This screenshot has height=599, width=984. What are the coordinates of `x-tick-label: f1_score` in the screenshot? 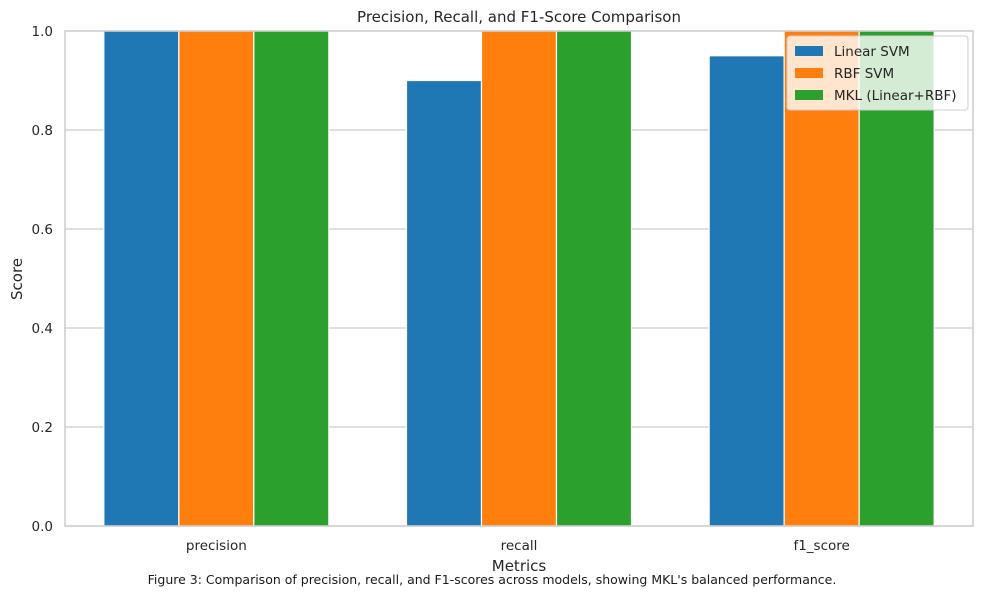 It's located at (821, 546).